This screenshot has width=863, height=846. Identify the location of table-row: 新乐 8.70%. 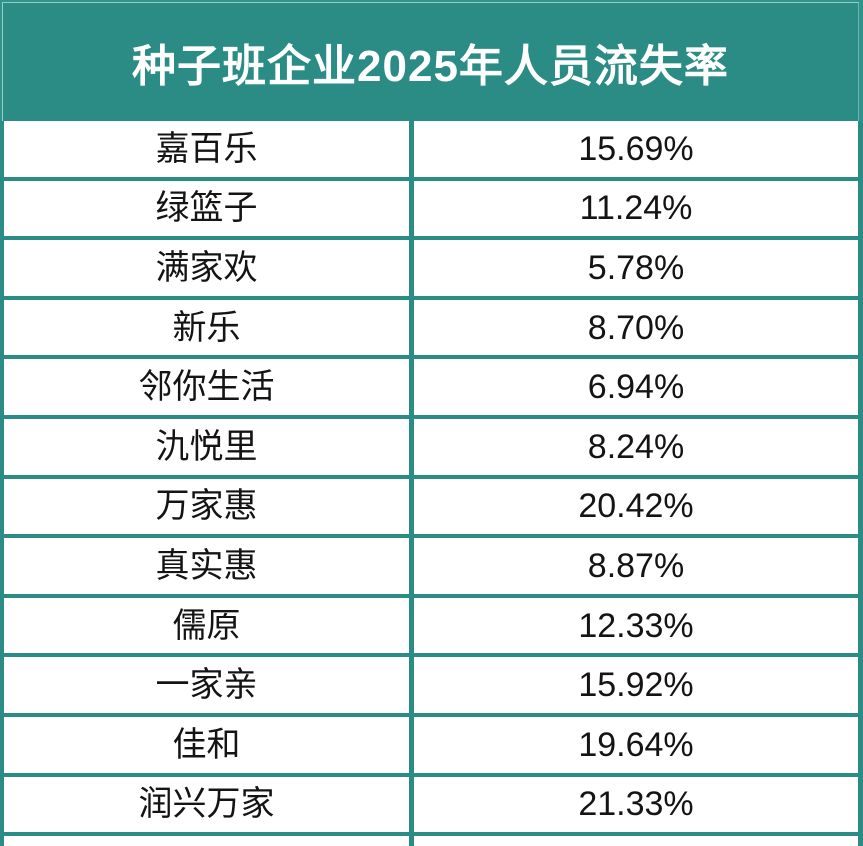
(431, 329).